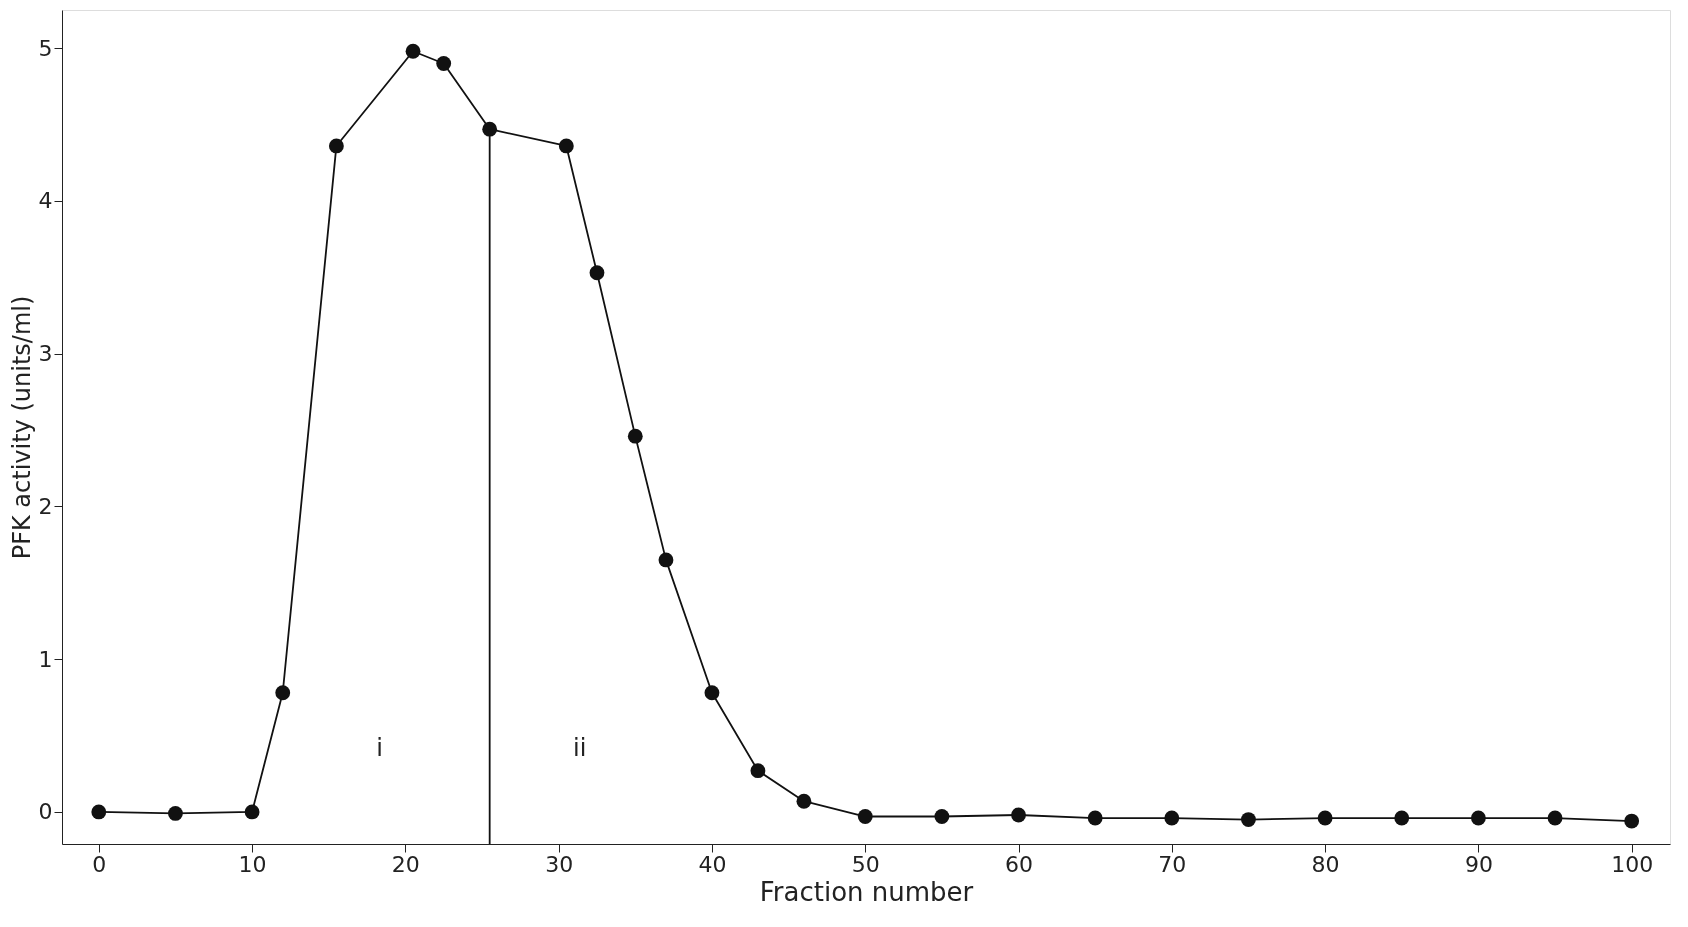 This screenshot has height=927, width=1688. Describe the element at coordinates (865, 864) in the screenshot. I see `x-tick-label: 50` at that location.